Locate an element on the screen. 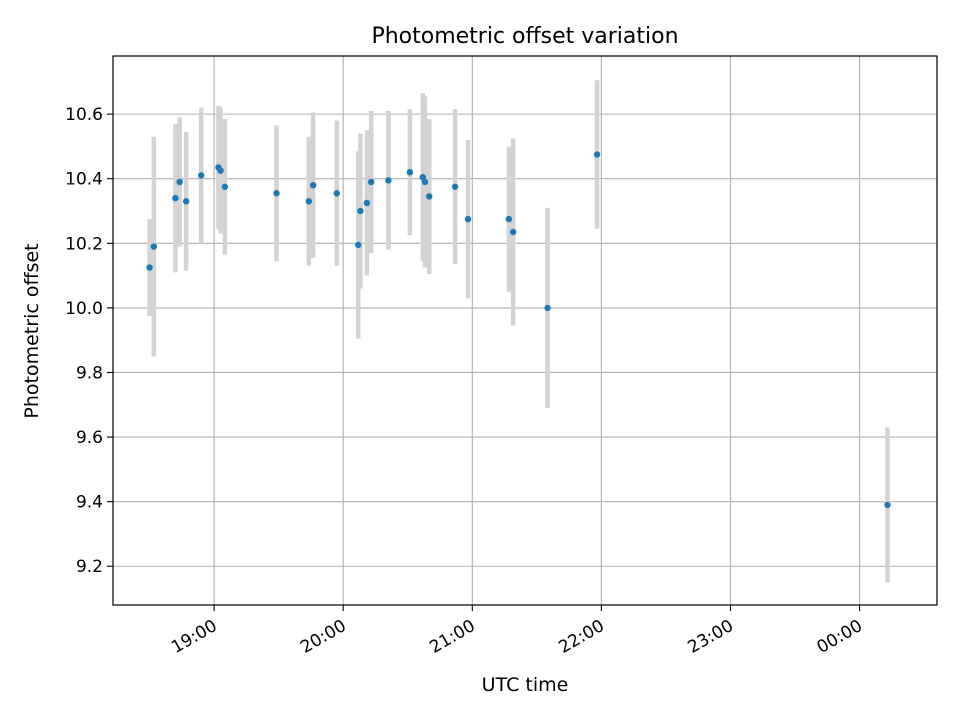 The image size is (960, 720). y-tick-label: 9.6 is located at coordinates (89, 438).